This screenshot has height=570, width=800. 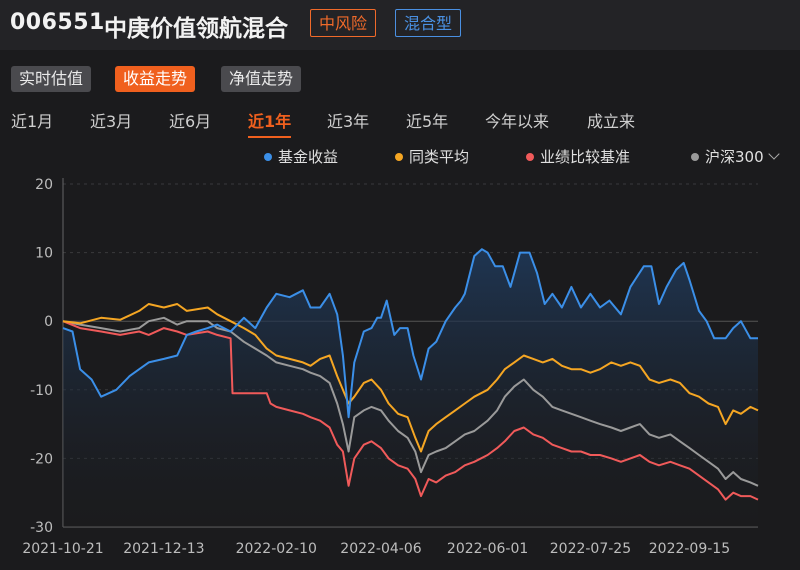 What do you see at coordinates (44, 254) in the screenshot?
I see `y-tick-label: 10` at bounding box center [44, 254].